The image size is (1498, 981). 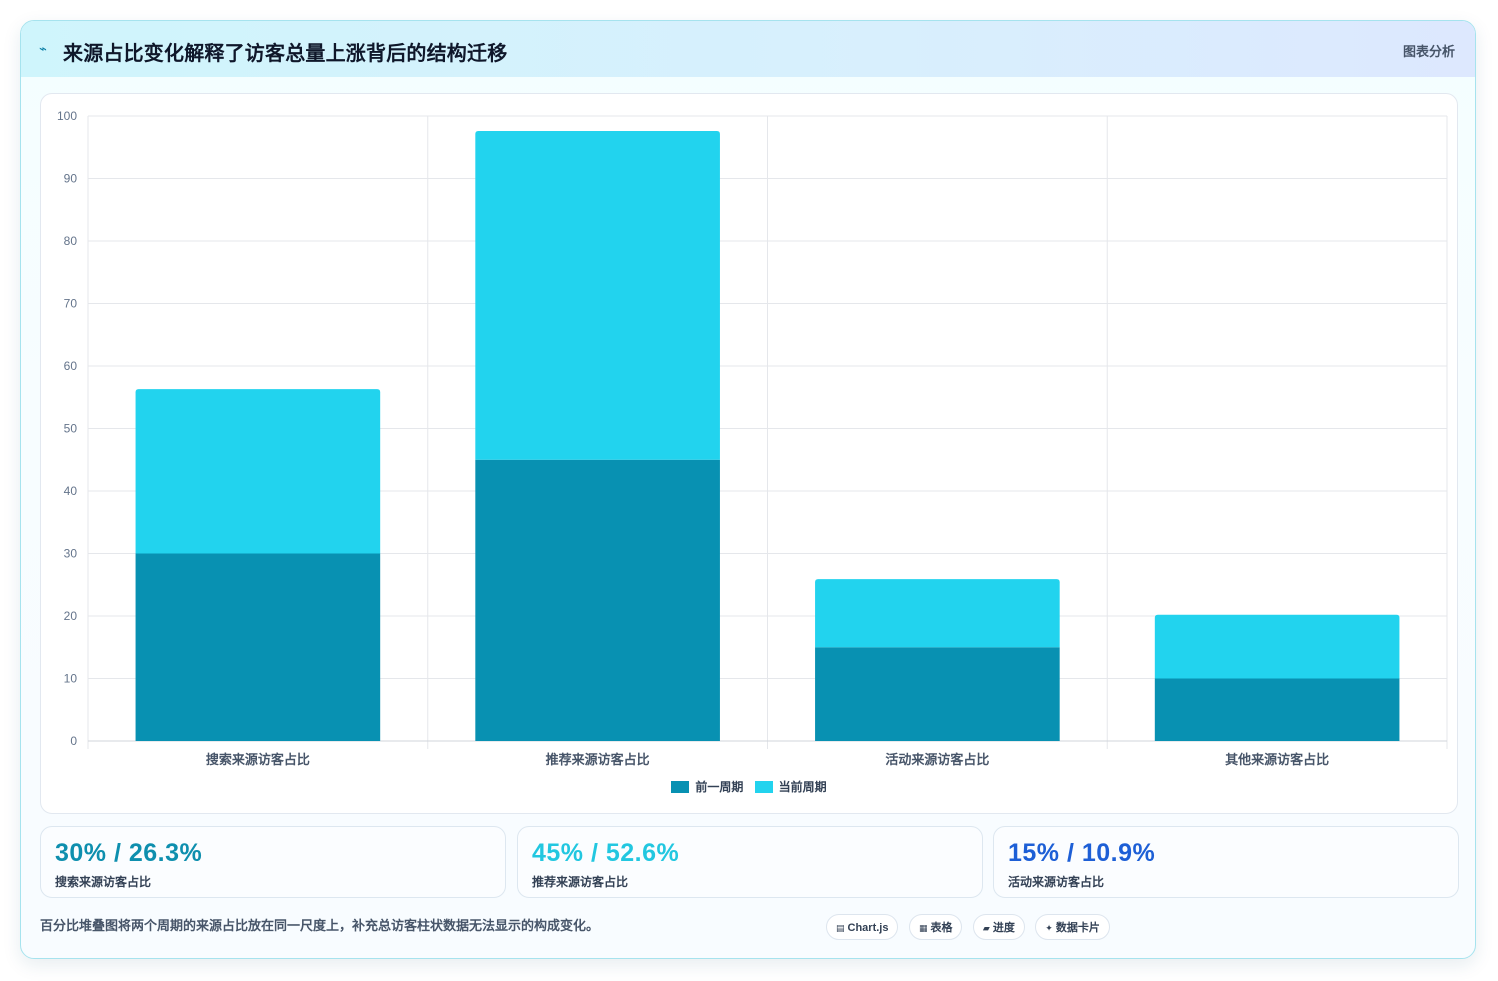 I want to click on legend-label-previous: 前一周期, so click(x=719, y=787).